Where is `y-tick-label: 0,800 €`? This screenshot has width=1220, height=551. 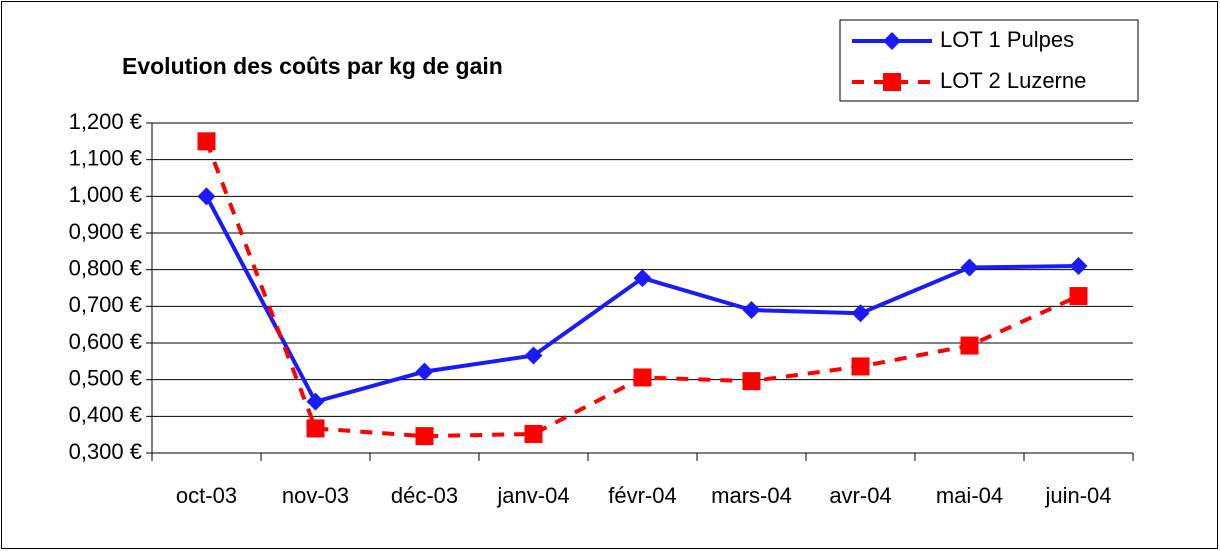
y-tick-label: 0,800 € is located at coordinates (105, 267).